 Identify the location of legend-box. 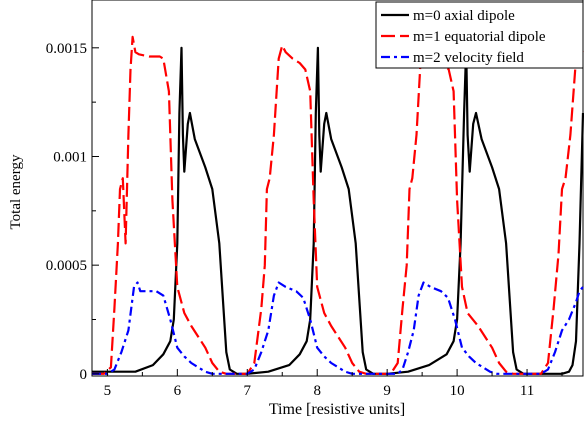
(479, 35).